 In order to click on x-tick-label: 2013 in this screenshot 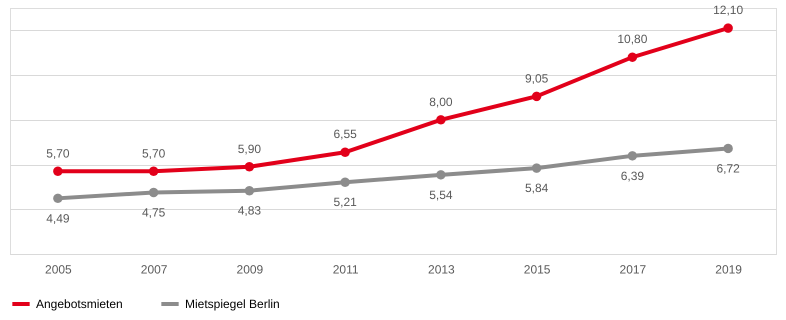, I will do `click(442, 269)`.